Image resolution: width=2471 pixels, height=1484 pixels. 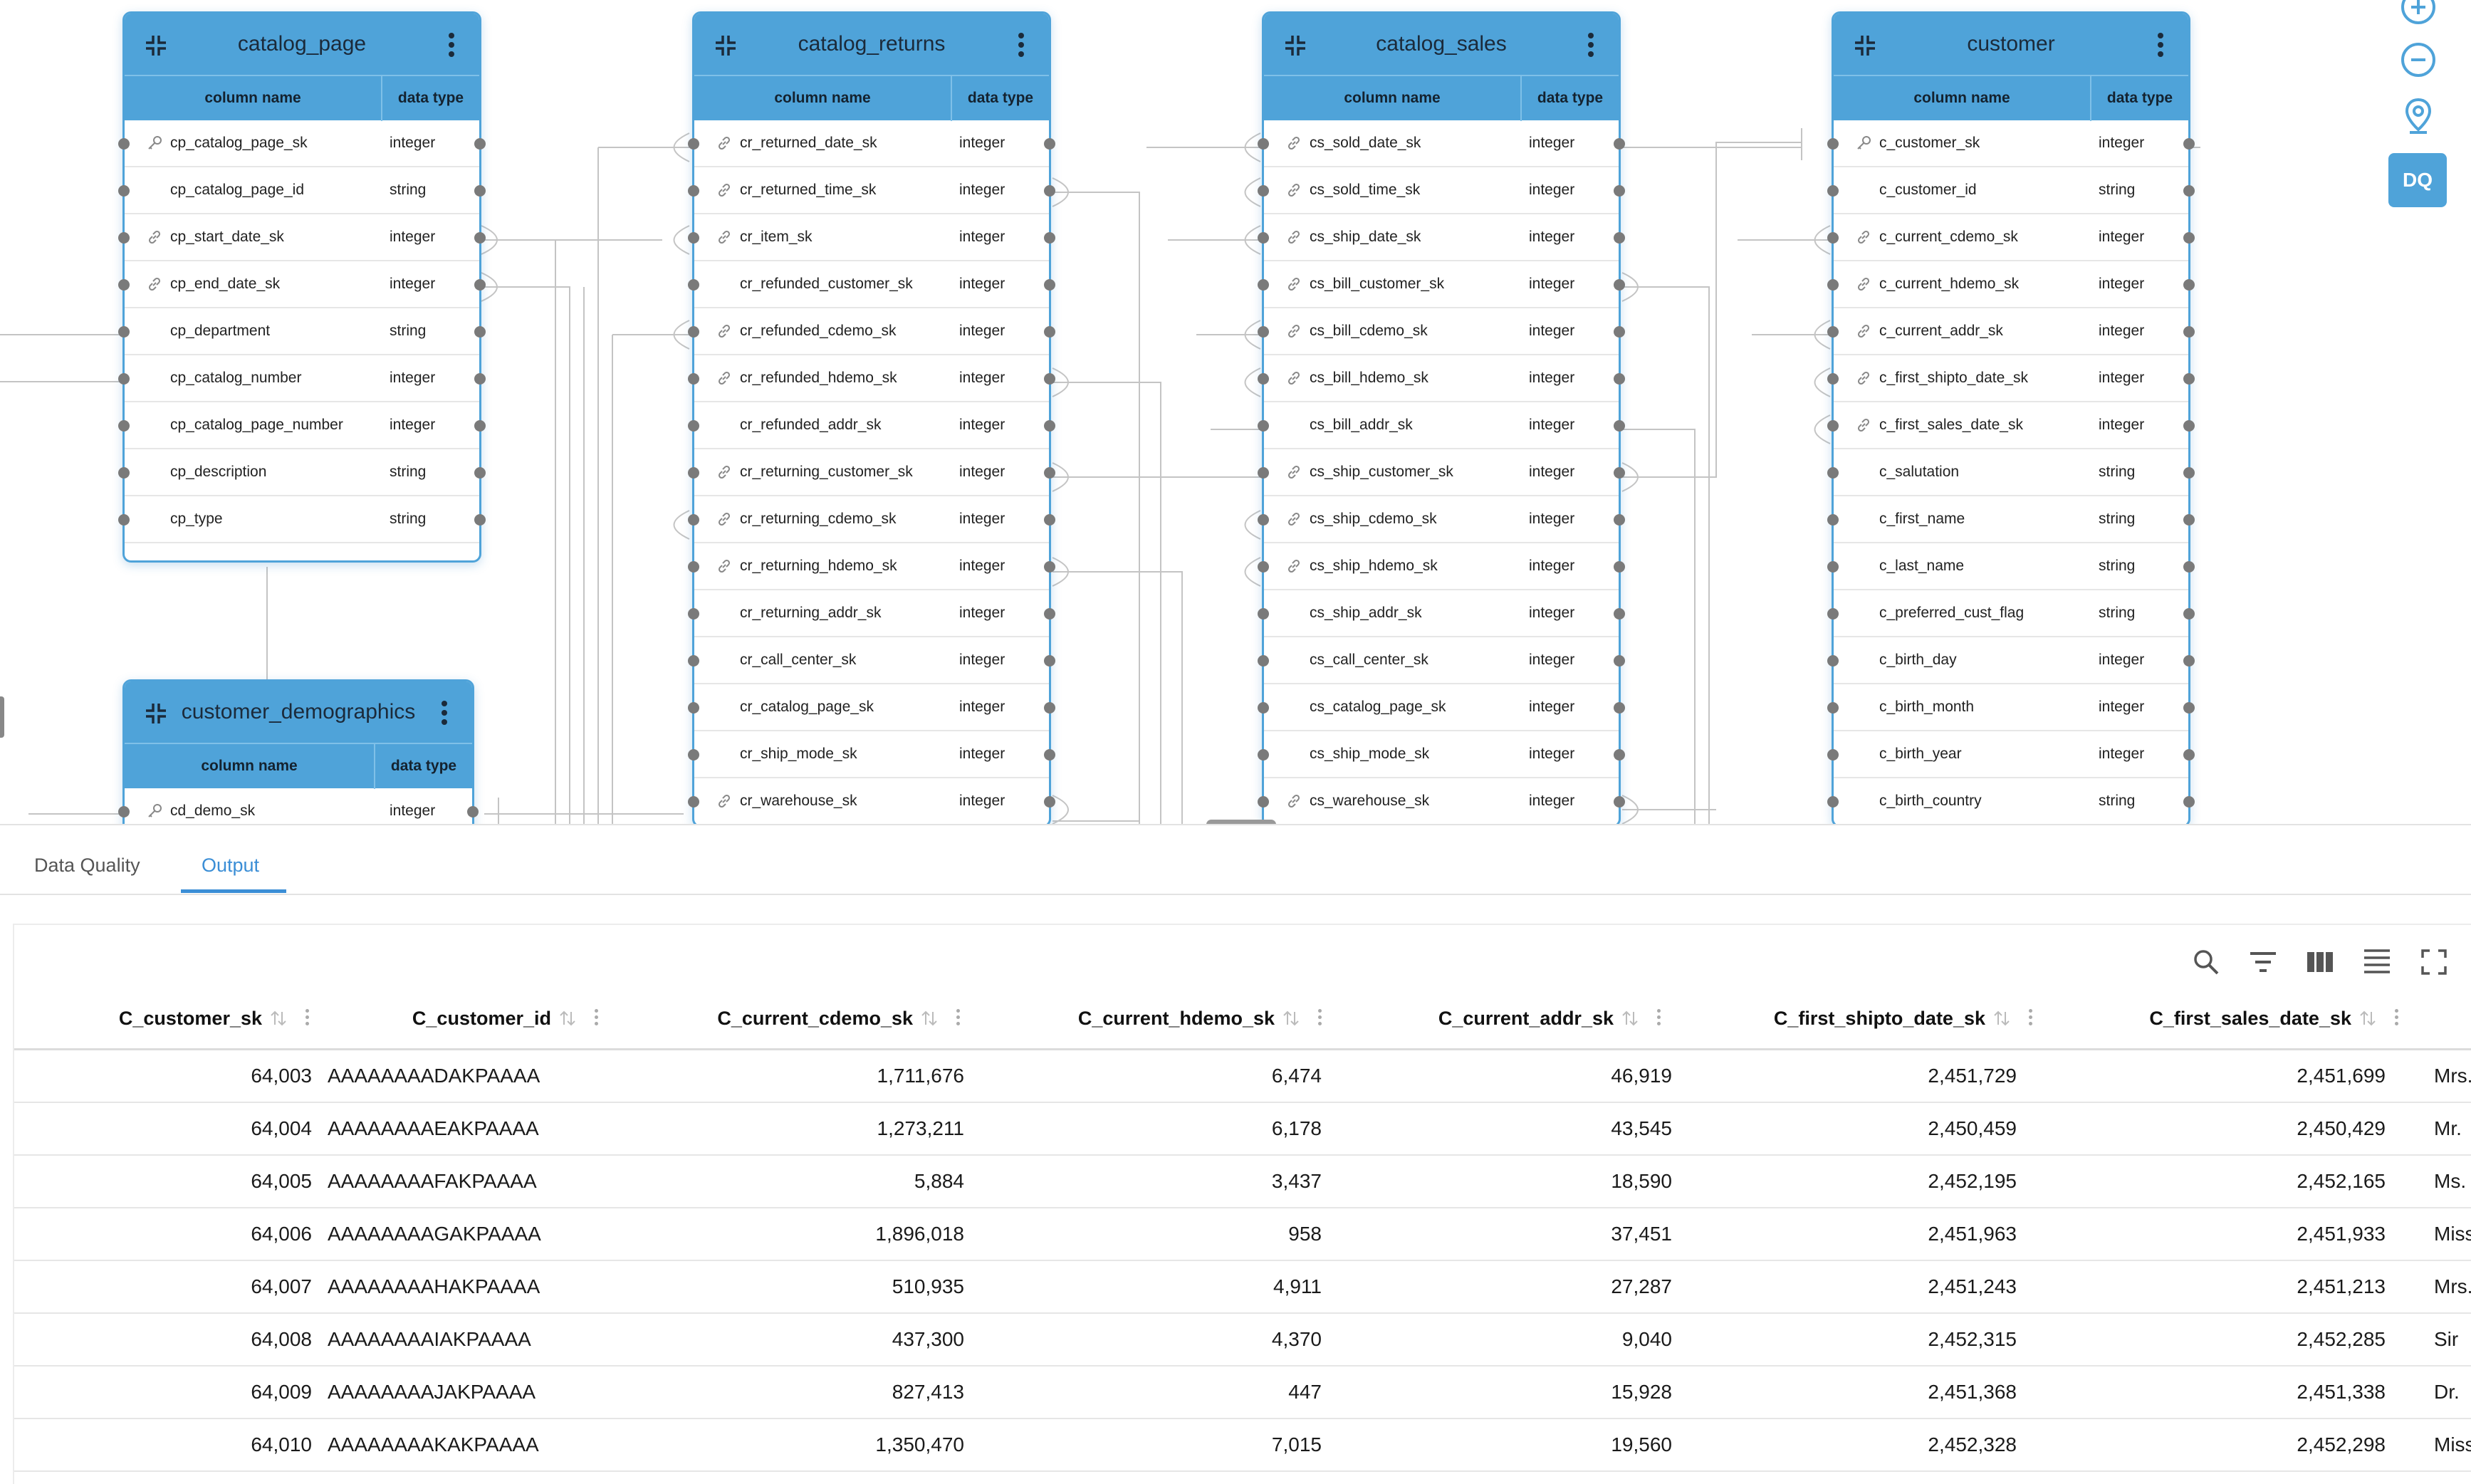 I want to click on column-row: c_current_cdemo_sk integer, so click(x=2011, y=237).